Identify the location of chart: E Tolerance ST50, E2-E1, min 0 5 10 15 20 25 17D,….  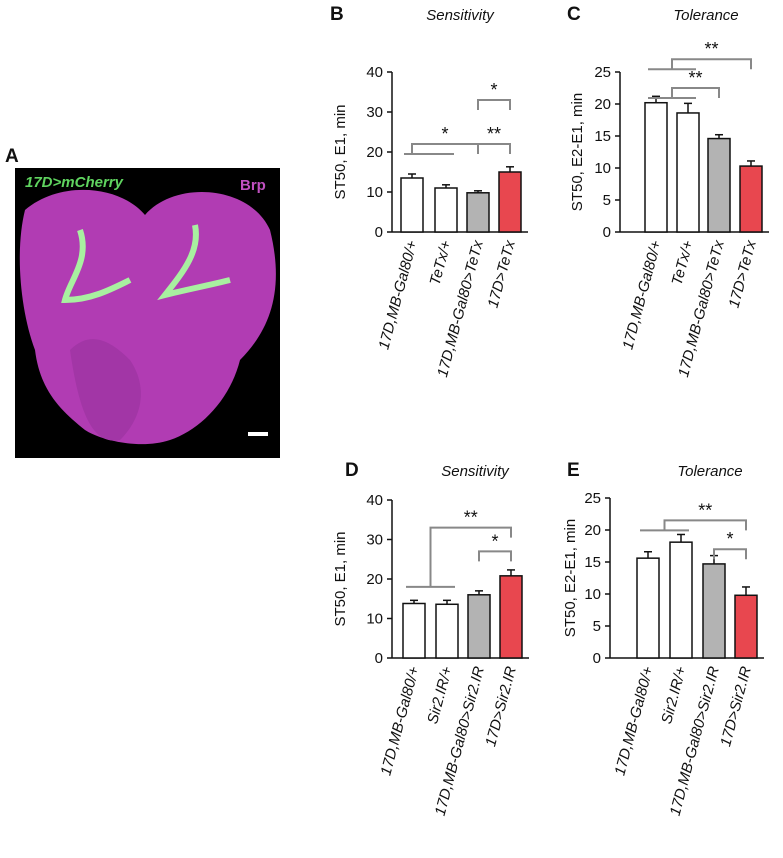
(663, 639).